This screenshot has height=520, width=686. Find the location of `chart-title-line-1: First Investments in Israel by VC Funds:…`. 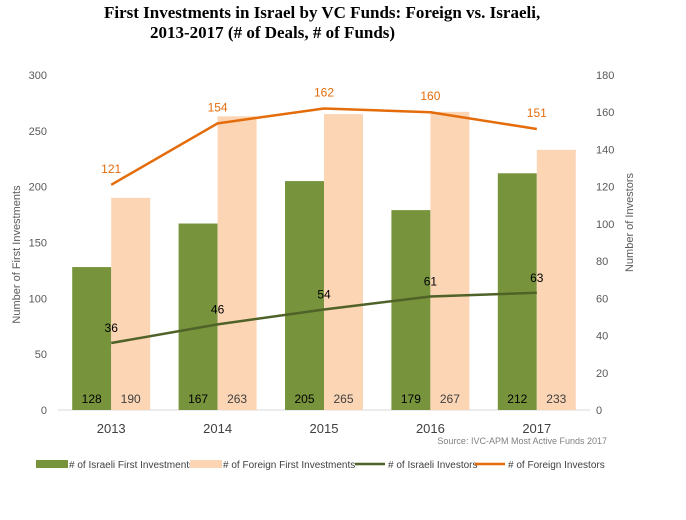

chart-title-line-1: First Investments in Israel by VC Funds:… is located at coordinates (322, 12).